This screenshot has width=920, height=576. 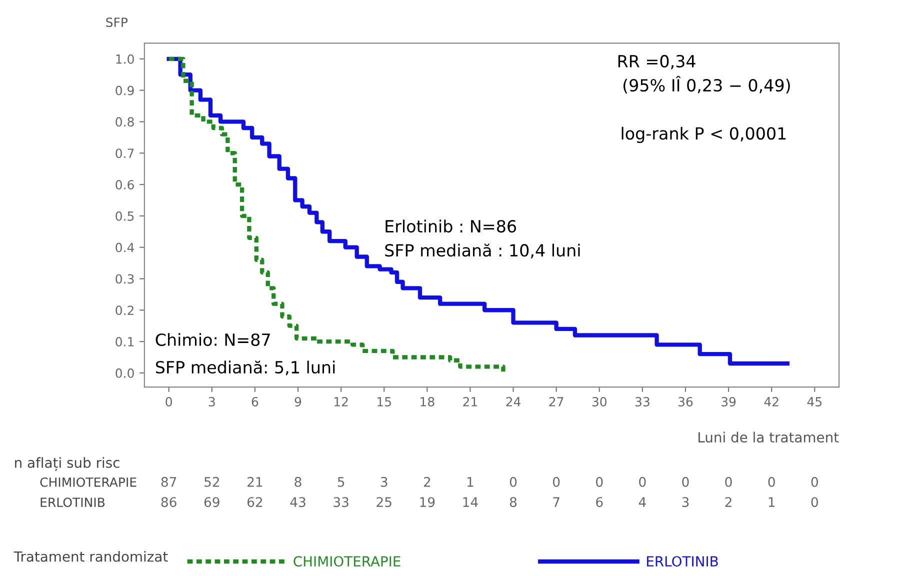 What do you see at coordinates (125, 279) in the screenshot?
I see `y-tick-label: 0.3` at bounding box center [125, 279].